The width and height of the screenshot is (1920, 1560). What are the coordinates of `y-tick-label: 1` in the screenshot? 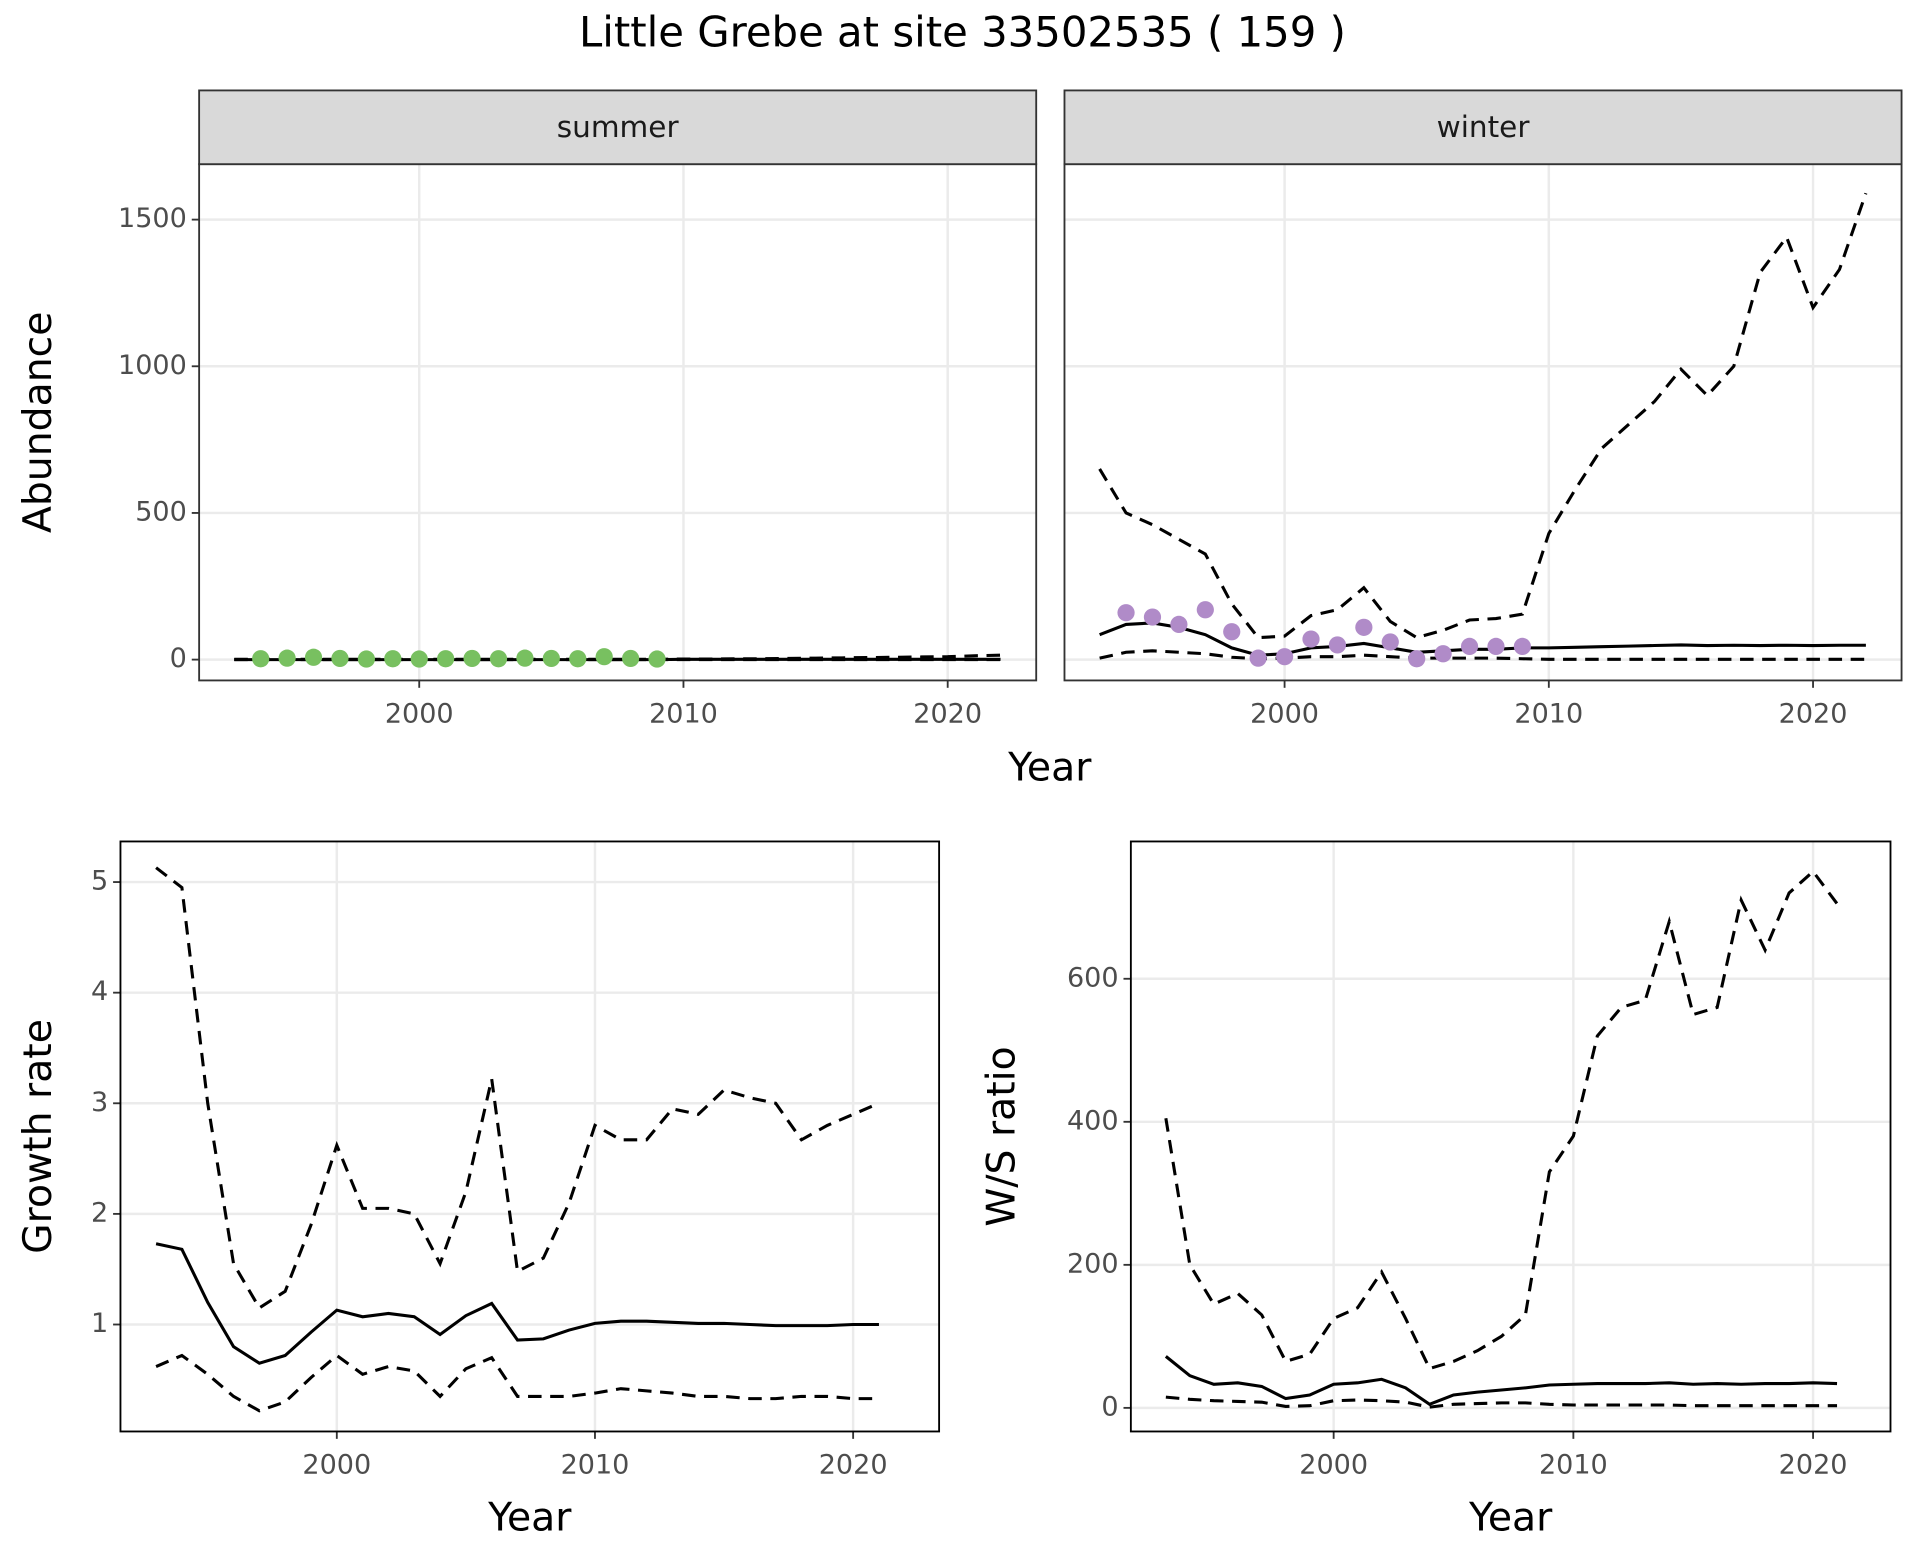 It's located at (99, 1323).